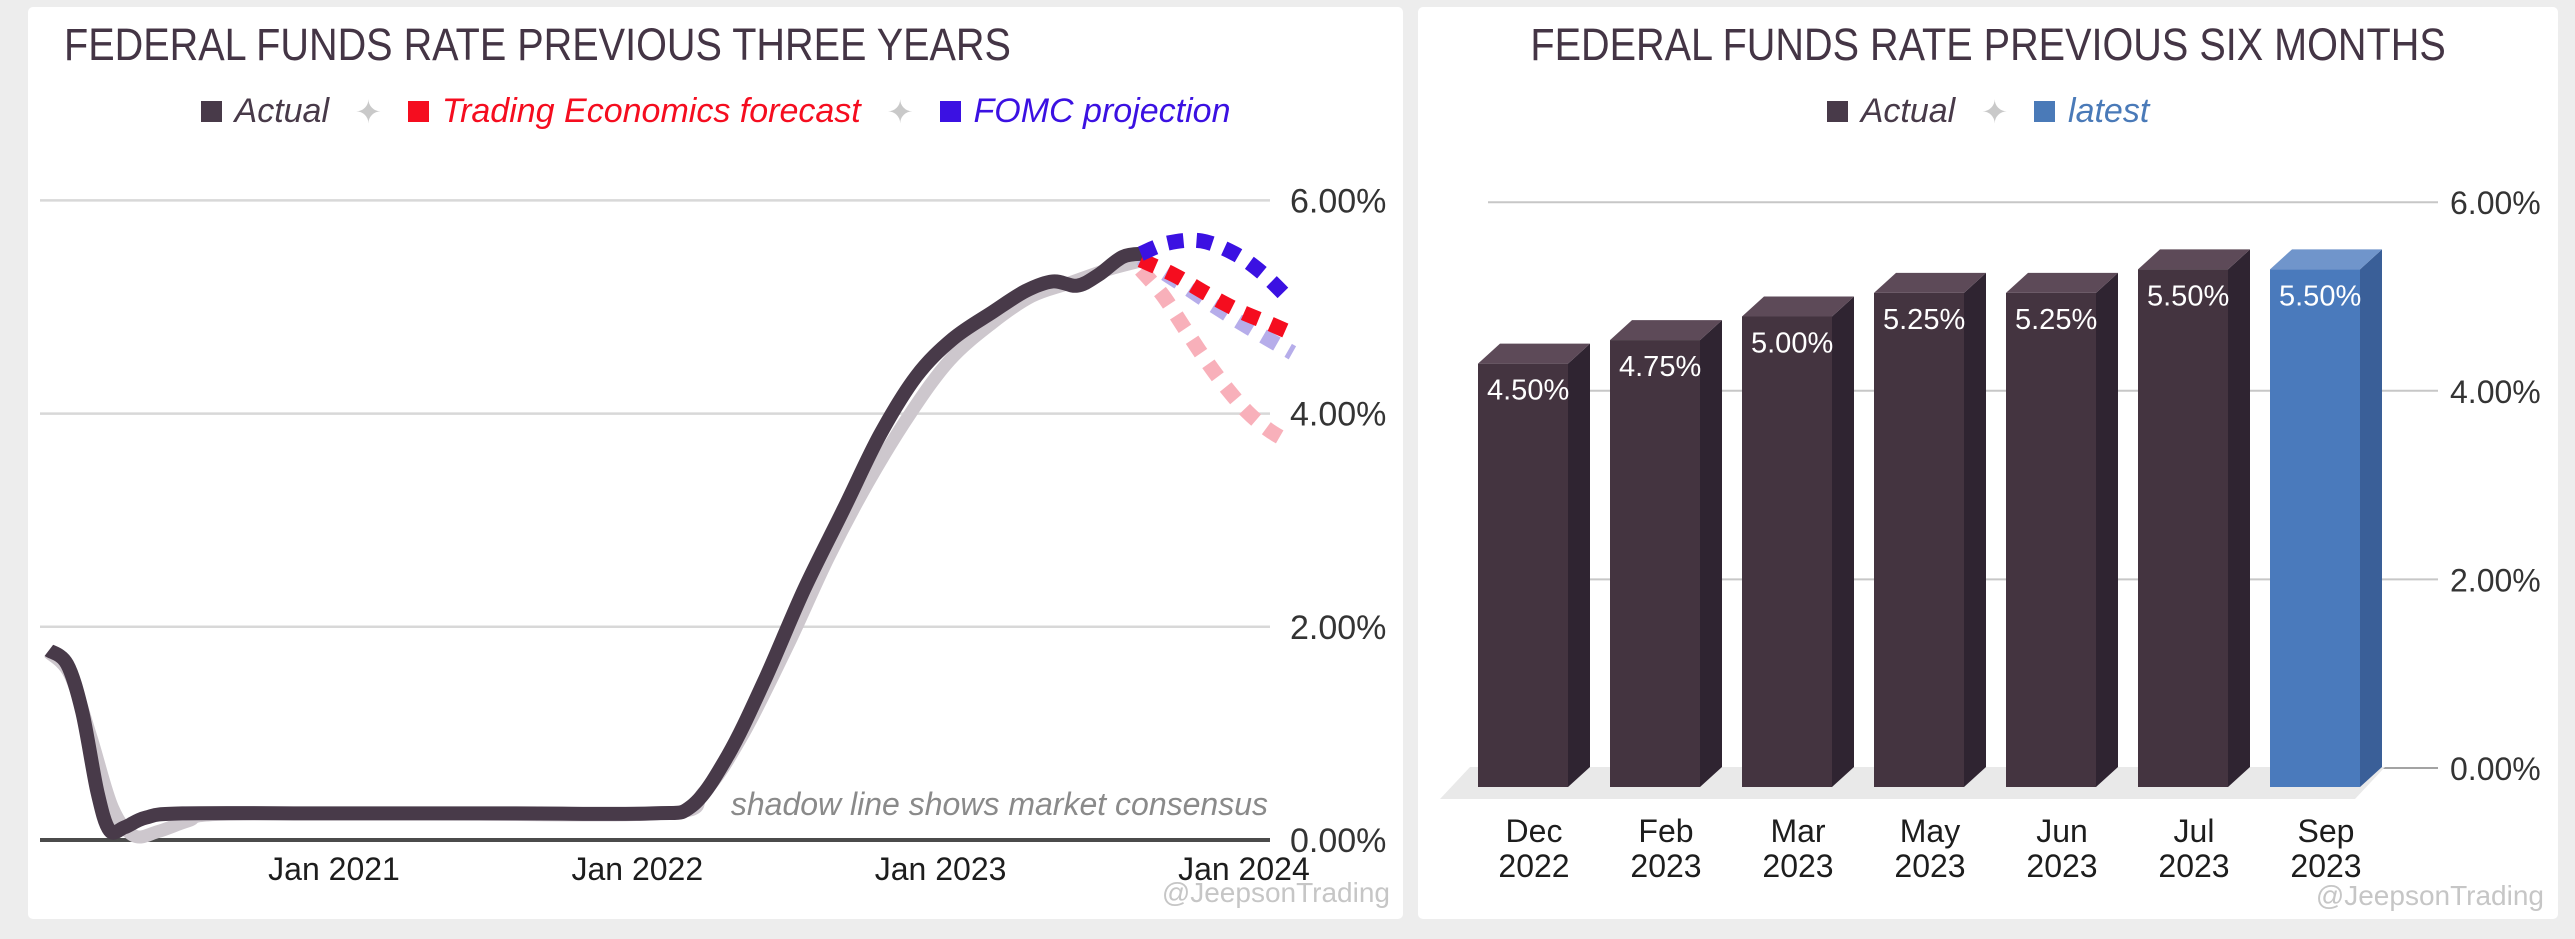  I want to click on series-trading-economics-forecast, so click(1216, 297).